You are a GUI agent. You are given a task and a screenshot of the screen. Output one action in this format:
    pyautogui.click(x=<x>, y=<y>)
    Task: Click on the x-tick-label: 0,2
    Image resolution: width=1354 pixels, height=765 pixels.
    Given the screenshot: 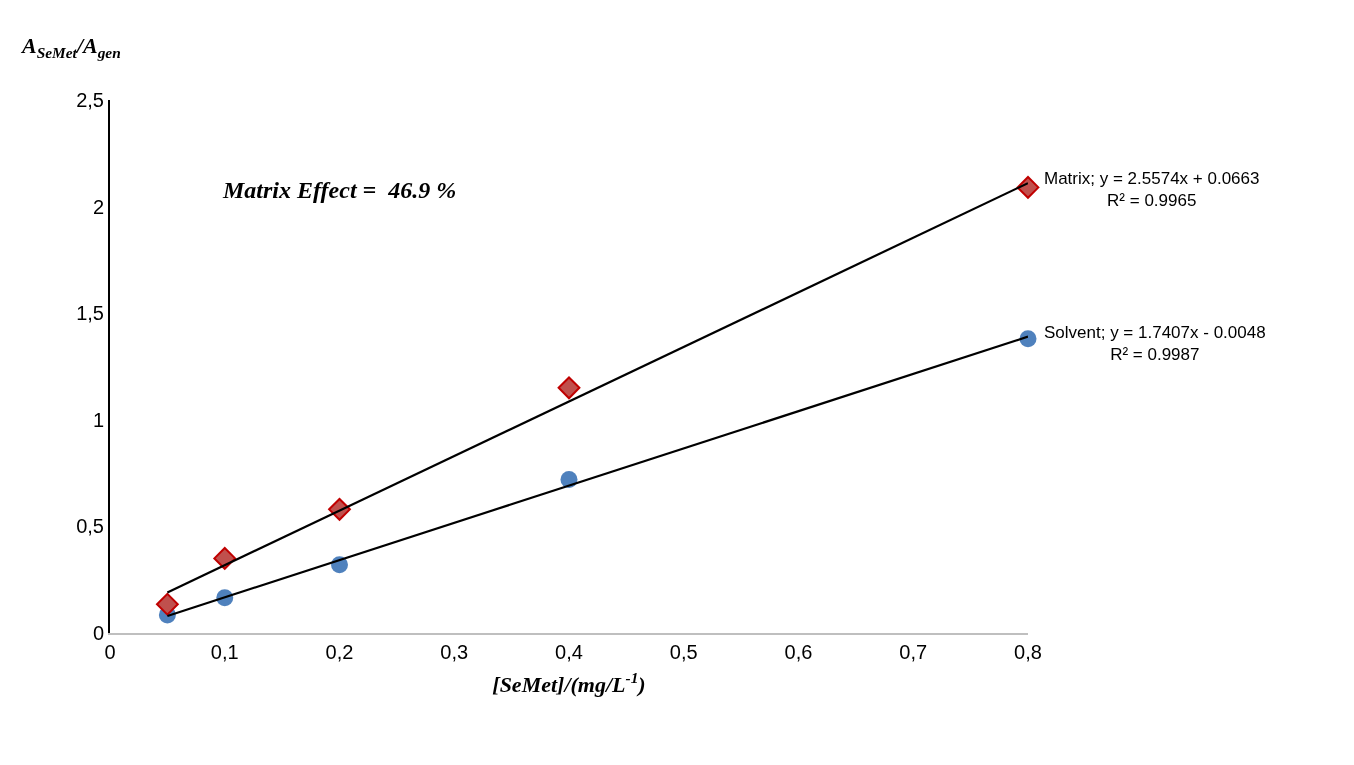 What is the action you would take?
    pyautogui.click(x=339, y=652)
    